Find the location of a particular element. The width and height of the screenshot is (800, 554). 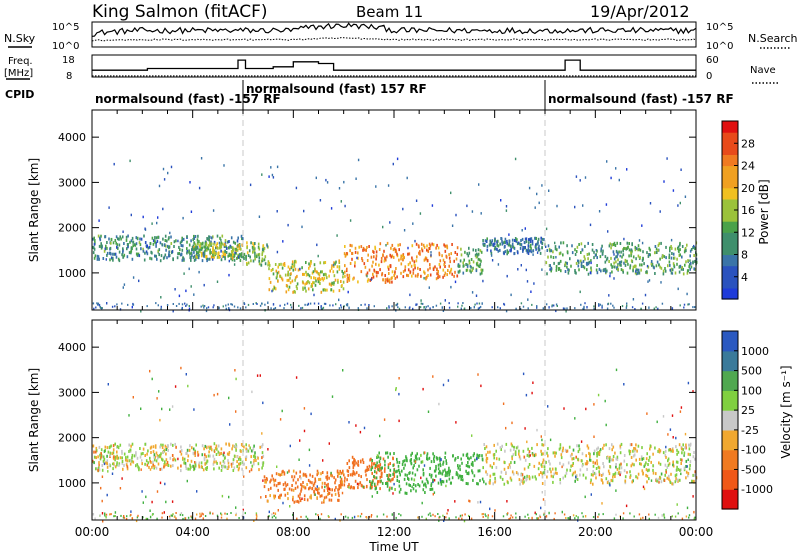

cpid-segment-label: normalsound (fast) 157 RF is located at coordinates (336, 89).